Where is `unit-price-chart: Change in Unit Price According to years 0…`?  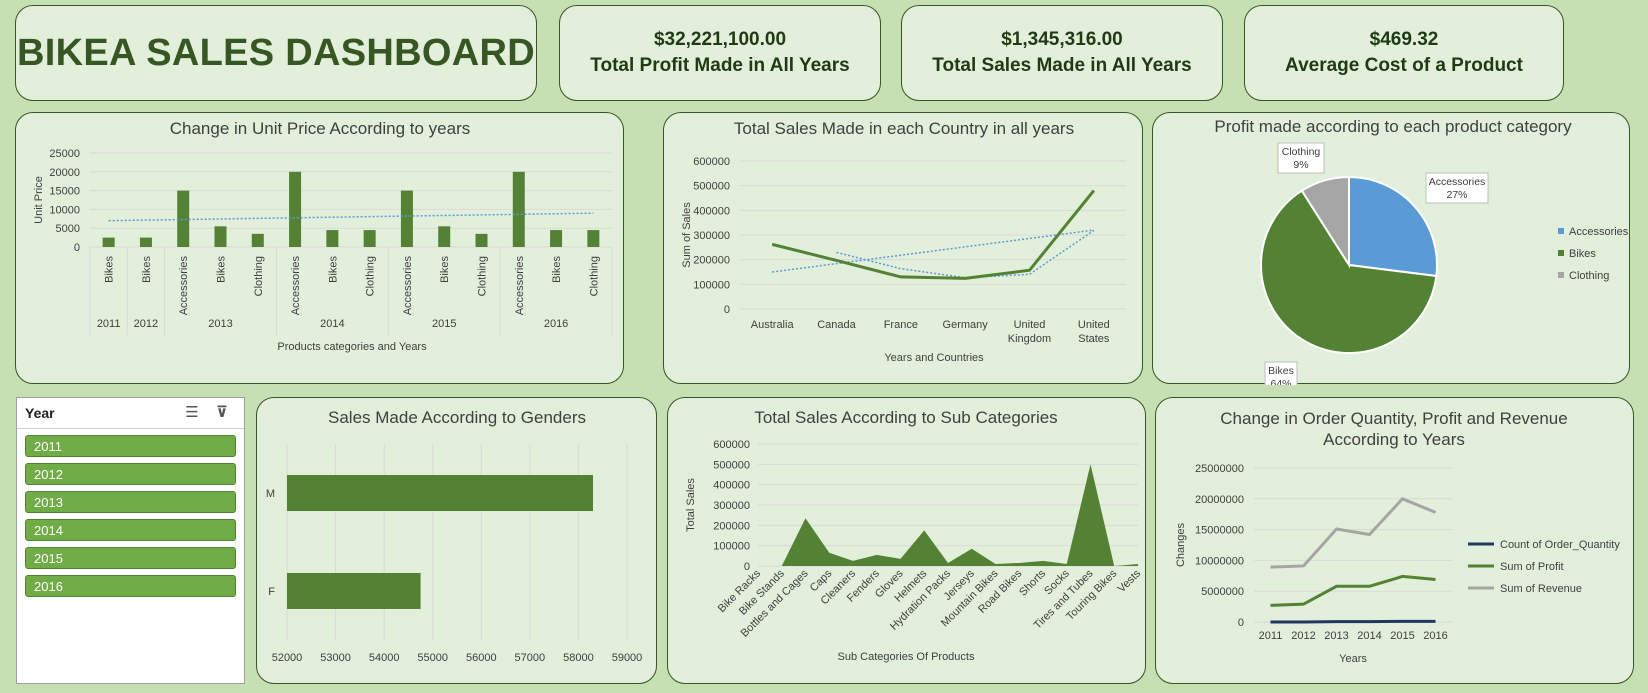
unit-price-chart: Change in Unit Price According to years 0… is located at coordinates (320, 249).